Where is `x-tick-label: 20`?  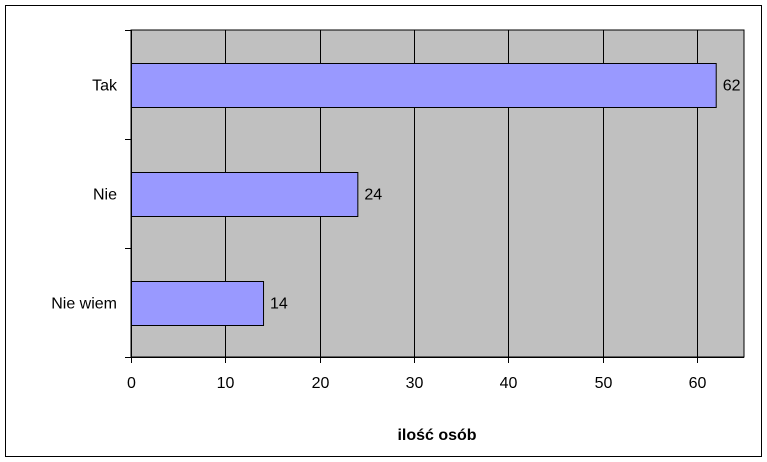 x-tick-label: 20 is located at coordinates (321, 383).